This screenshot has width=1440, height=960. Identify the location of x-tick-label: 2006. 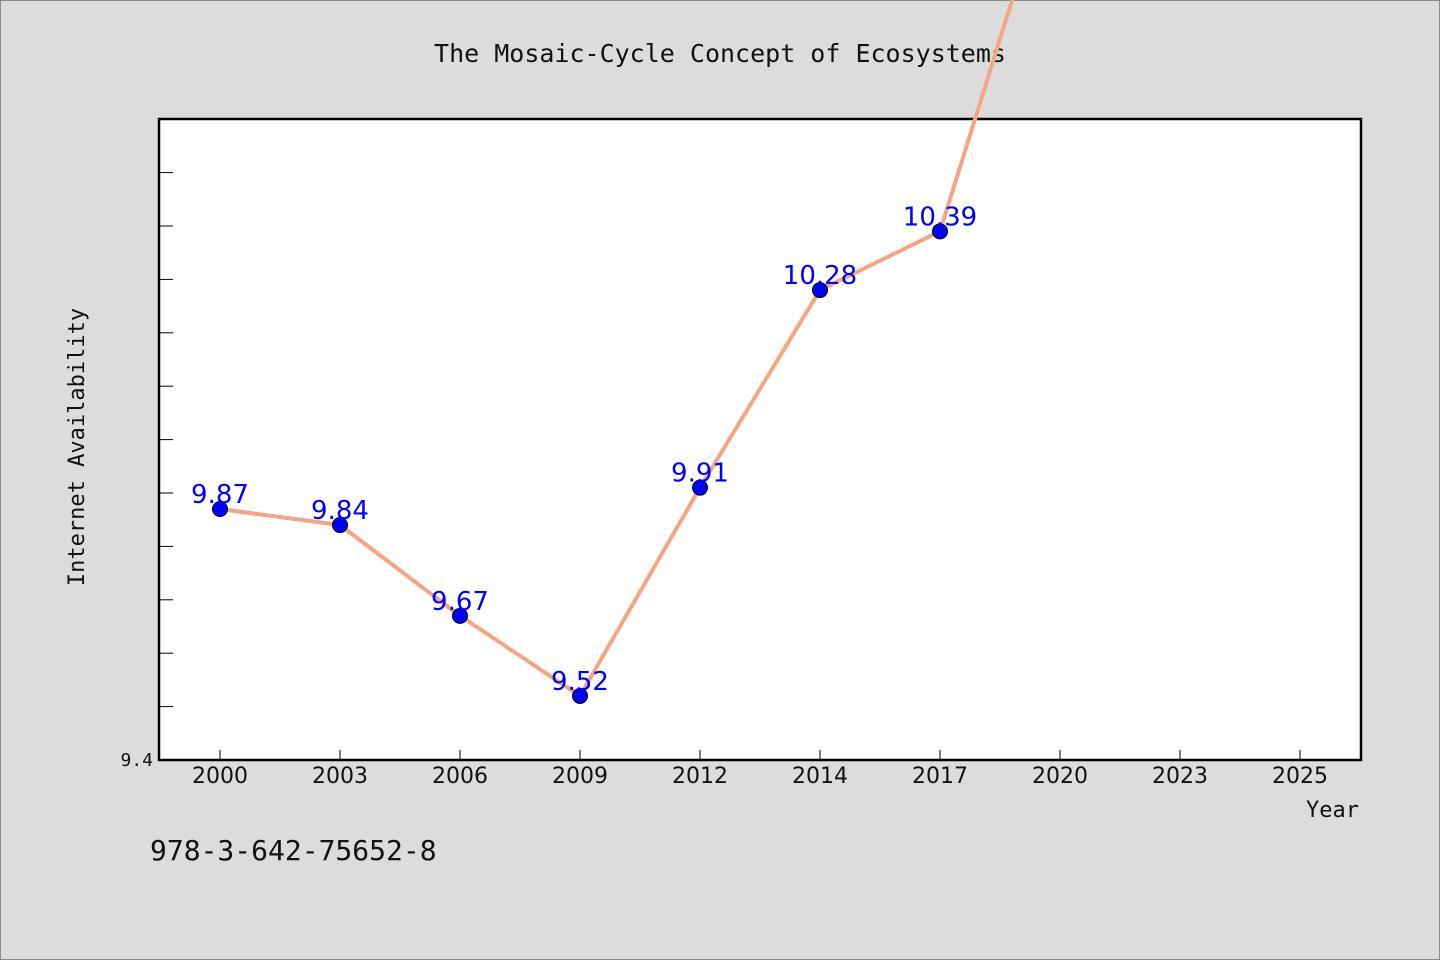
(460, 776).